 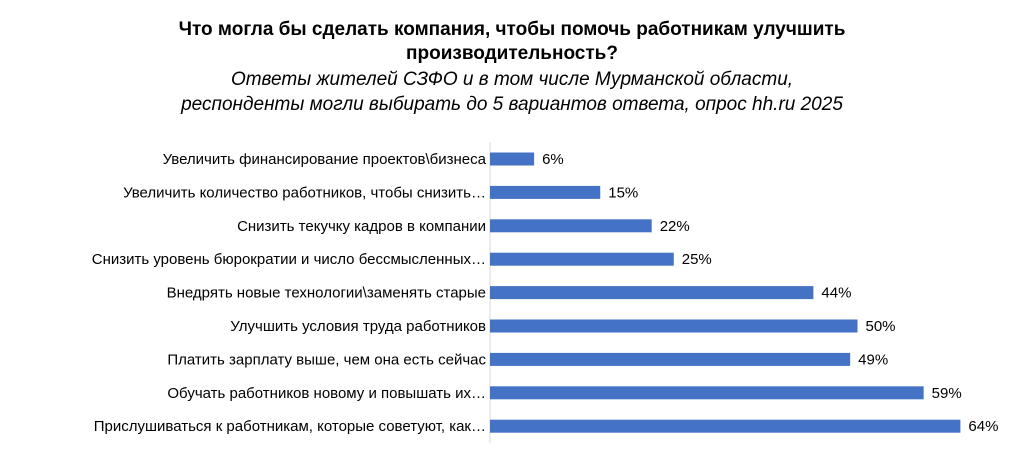 What do you see at coordinates (358, 326) in the screenshot?
I see `category-label: Улучшить условия труда работников` at bounding box center [358, 326].